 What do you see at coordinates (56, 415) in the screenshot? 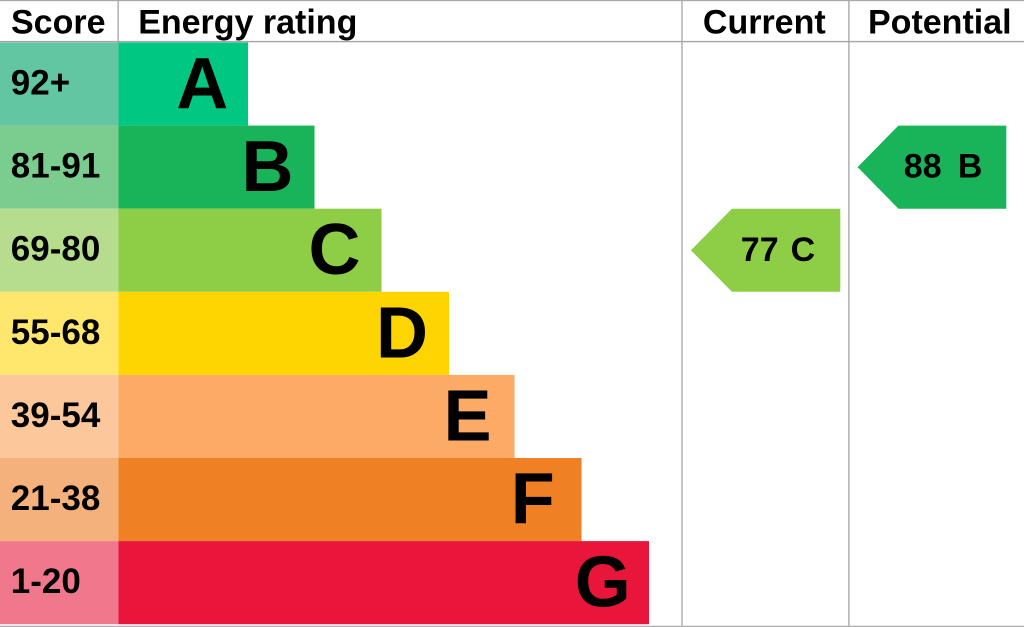
I see `svg-text: 39-54` at bounding box center [56, 415].